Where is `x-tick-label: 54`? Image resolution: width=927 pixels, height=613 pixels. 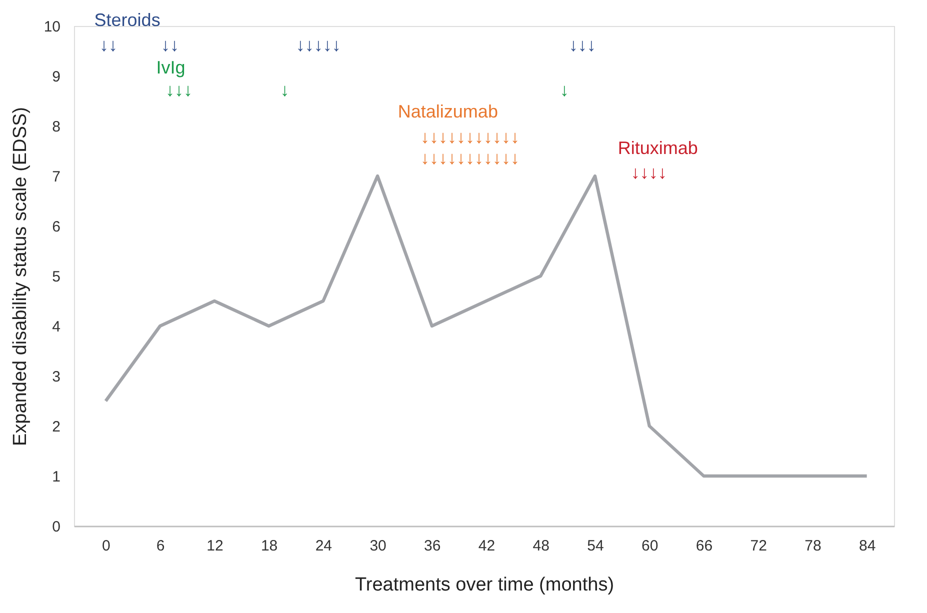 x-tick-label: 54 is located at coordinates (595, 546).